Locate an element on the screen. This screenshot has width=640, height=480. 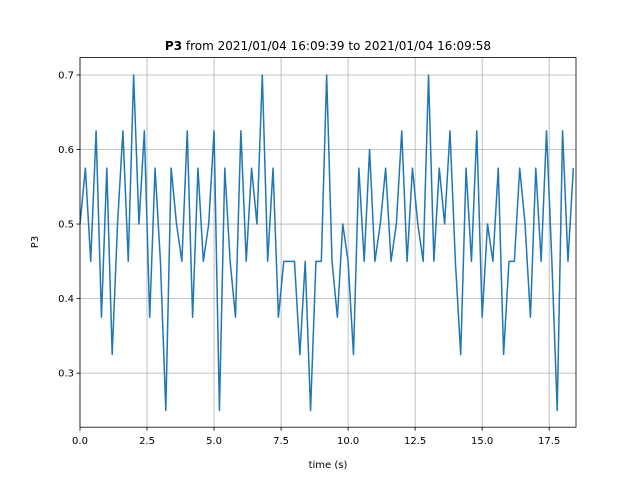
y-tick-label: 0.5 is located at coordinates (66, 225).